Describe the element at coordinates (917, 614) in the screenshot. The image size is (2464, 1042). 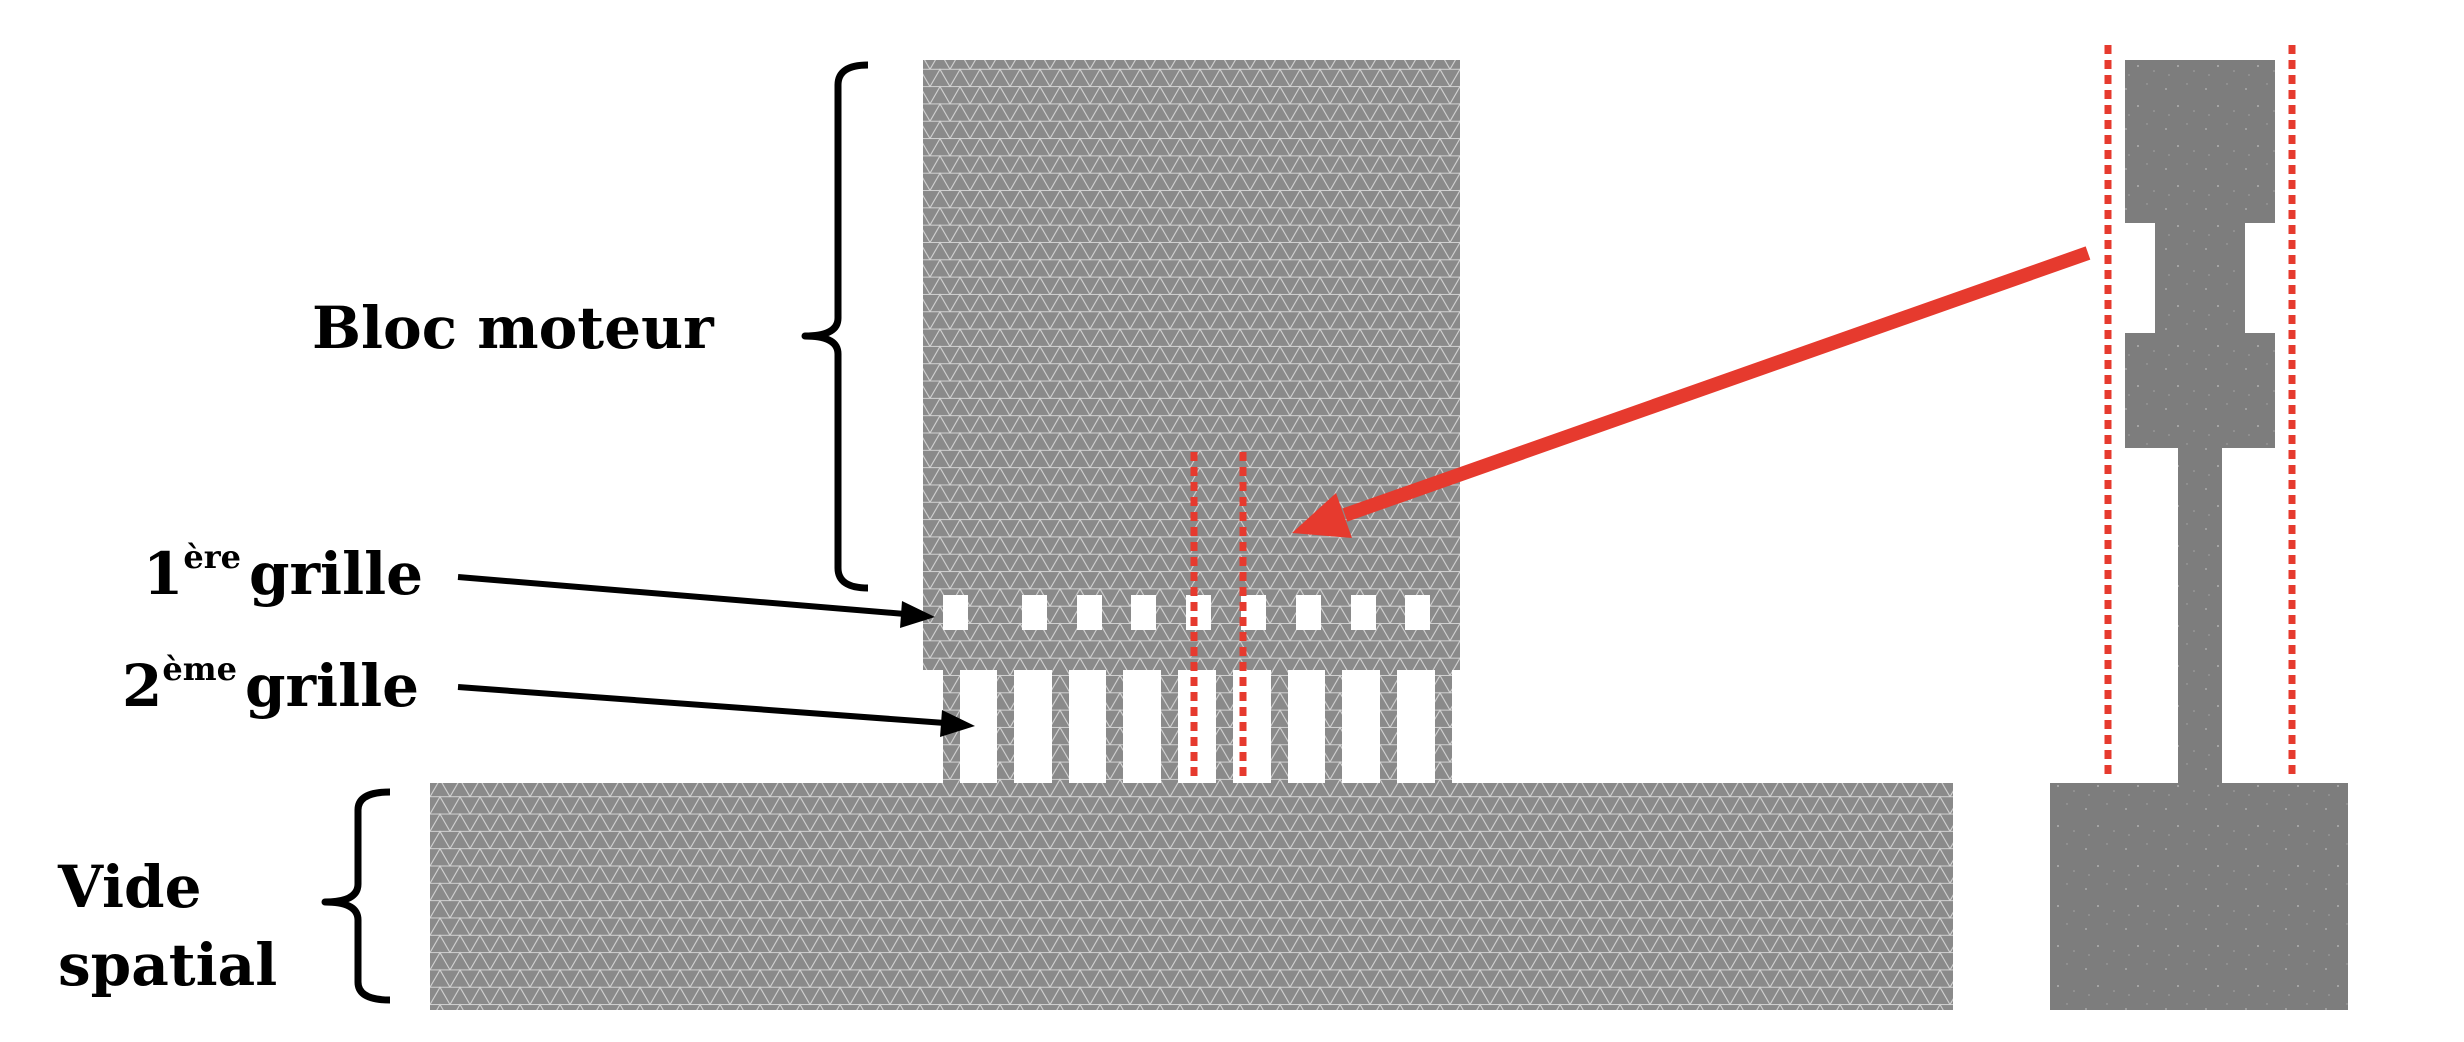
I see `grid-1-pointer-head` at that location.